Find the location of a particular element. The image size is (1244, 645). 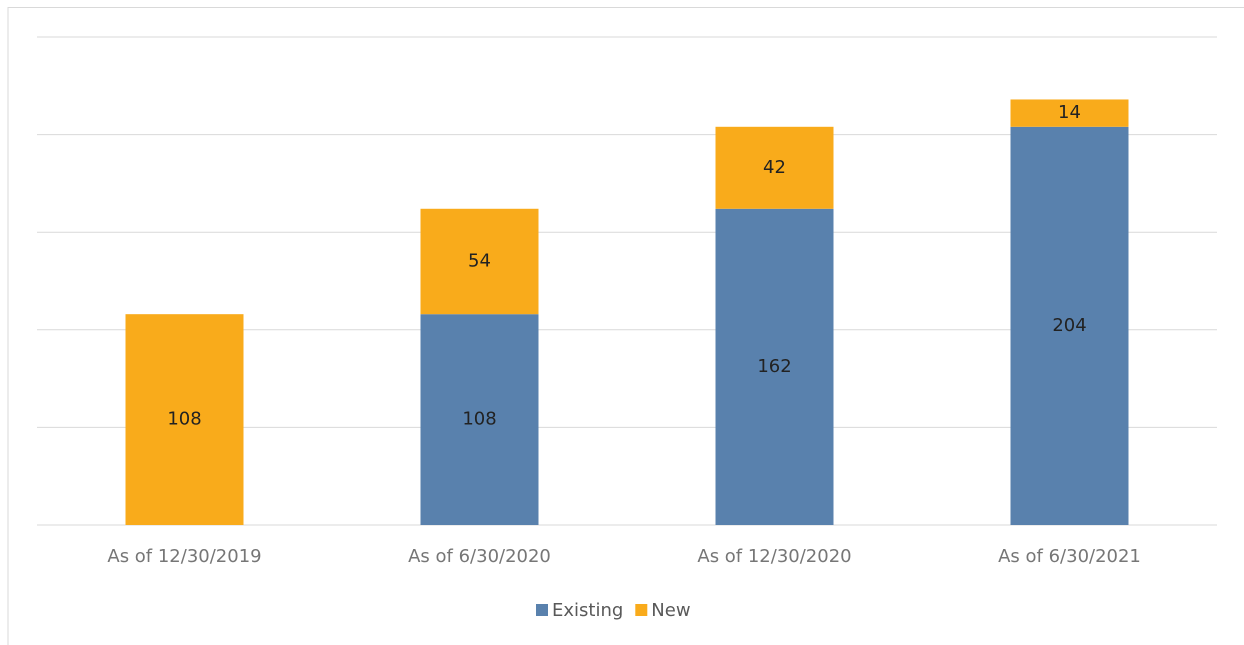

data-label: 54 is located at coordinates (479, 260).